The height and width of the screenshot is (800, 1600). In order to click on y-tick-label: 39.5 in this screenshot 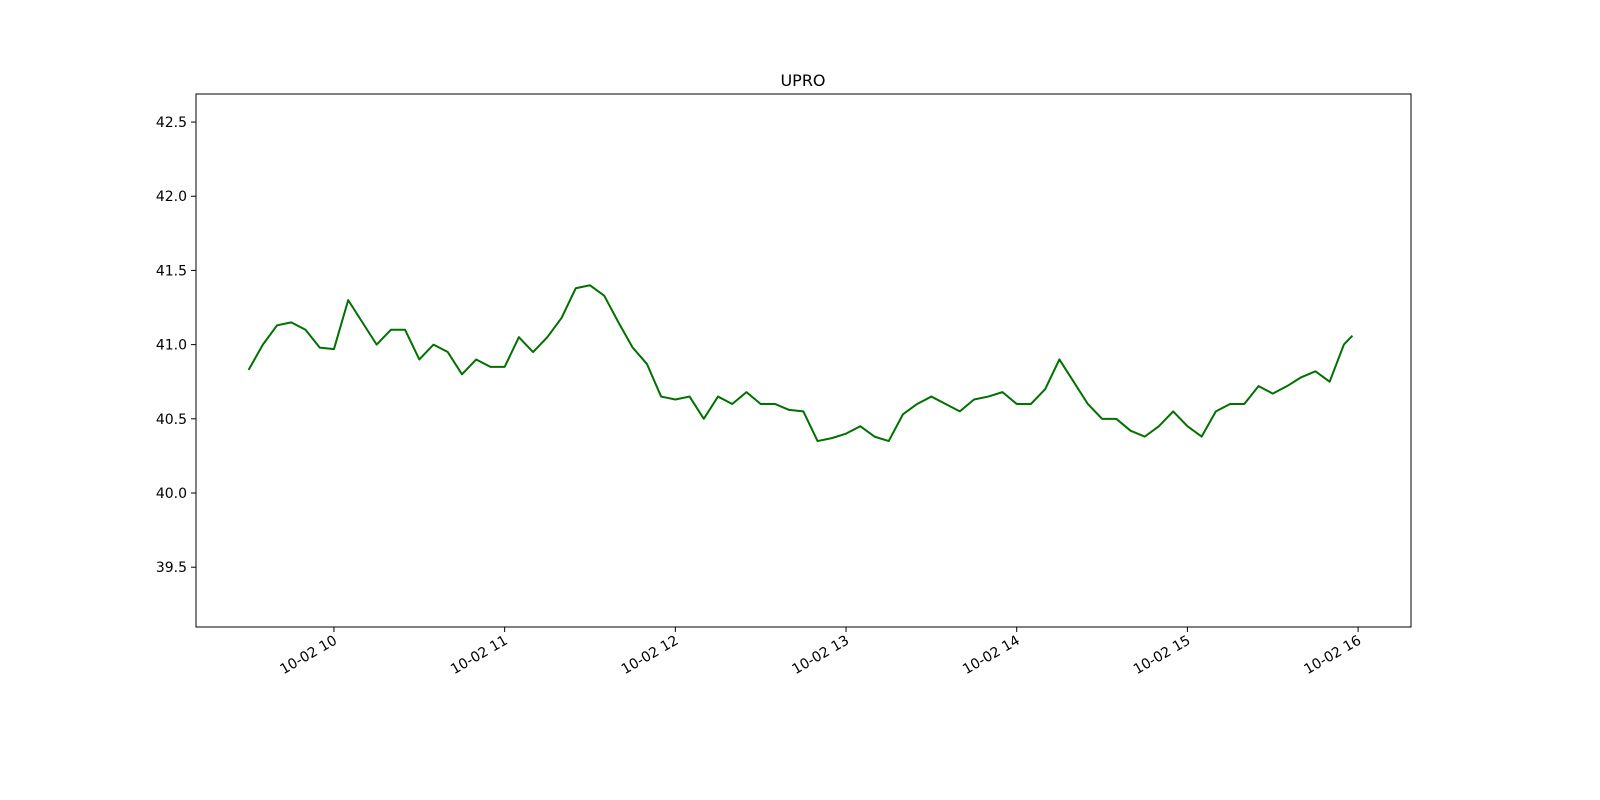, I will do `click(171, 568)`.